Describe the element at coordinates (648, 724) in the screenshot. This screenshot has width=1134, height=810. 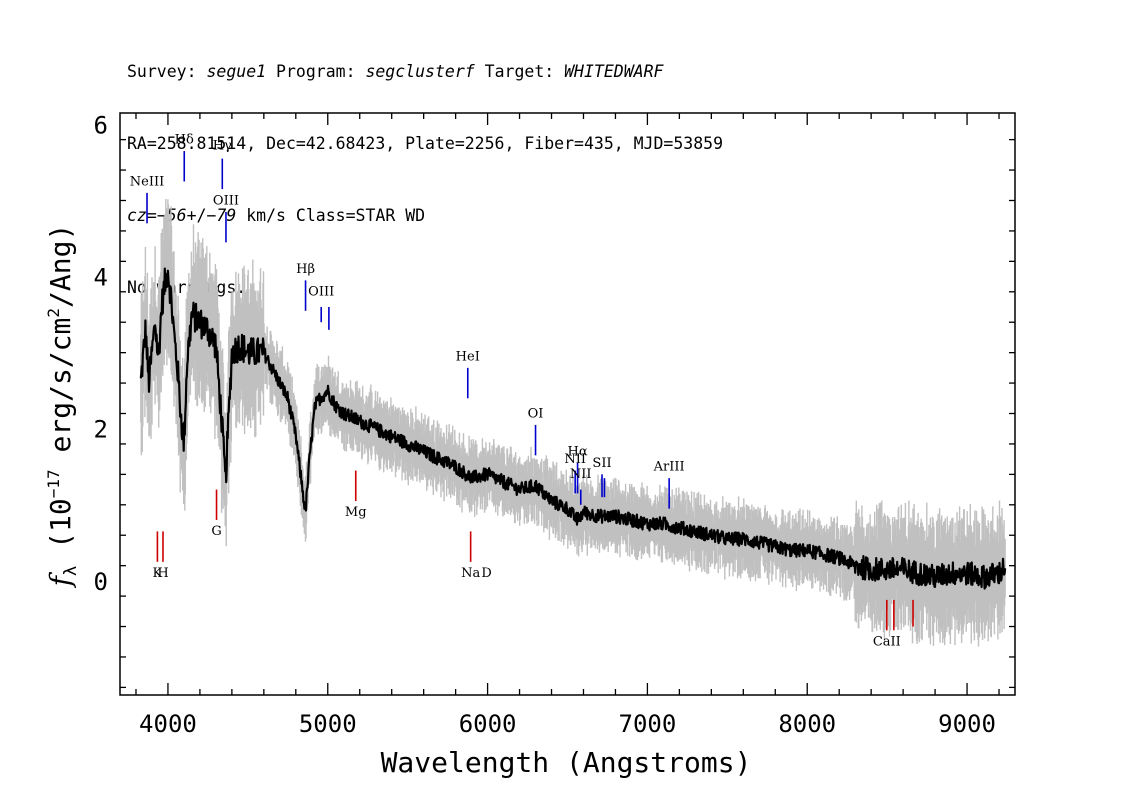
I see `x-tick-label: 7000` at that location.